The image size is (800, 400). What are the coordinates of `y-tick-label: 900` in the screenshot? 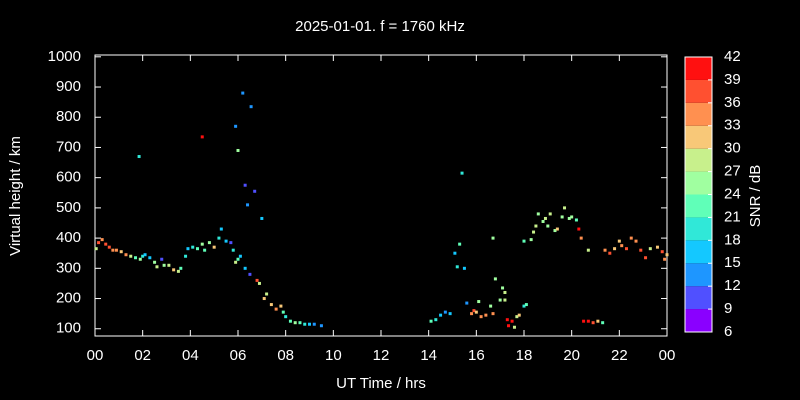 It's located at (68, 86).